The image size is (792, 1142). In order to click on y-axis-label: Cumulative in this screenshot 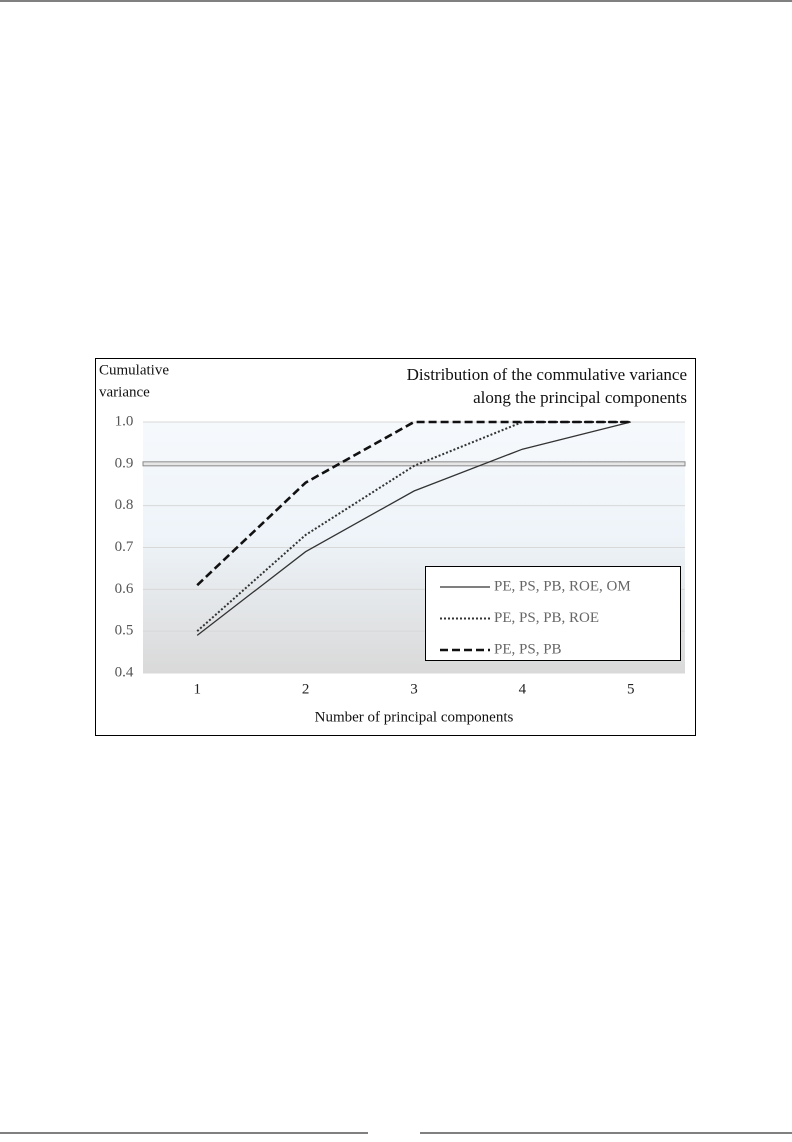, I will do `click(134, 370)`.